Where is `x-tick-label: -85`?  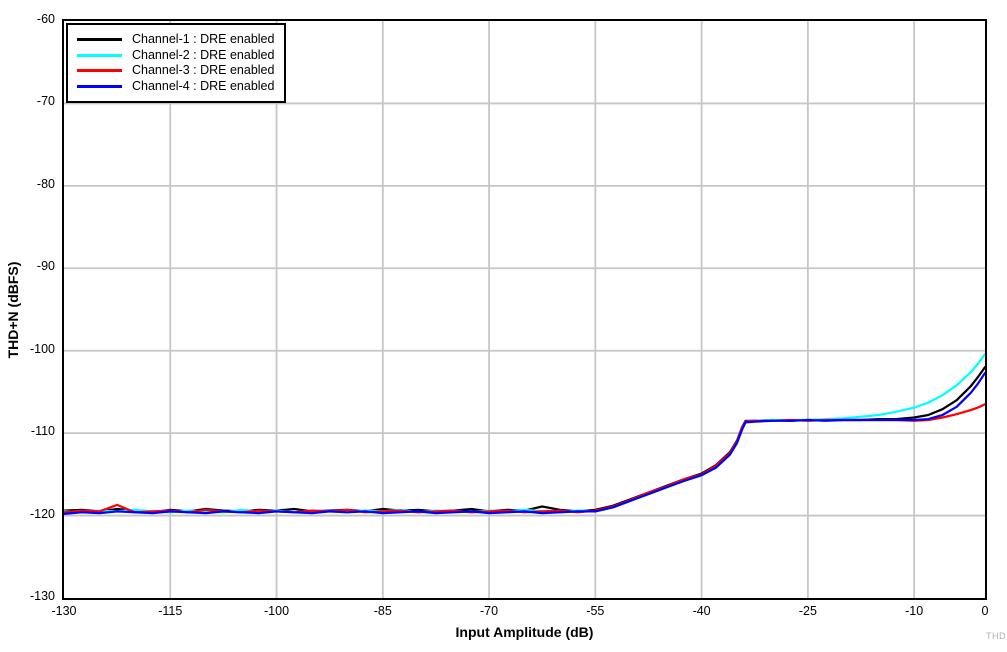
x-tick-label: -85 is located at coordinates (382, 611).